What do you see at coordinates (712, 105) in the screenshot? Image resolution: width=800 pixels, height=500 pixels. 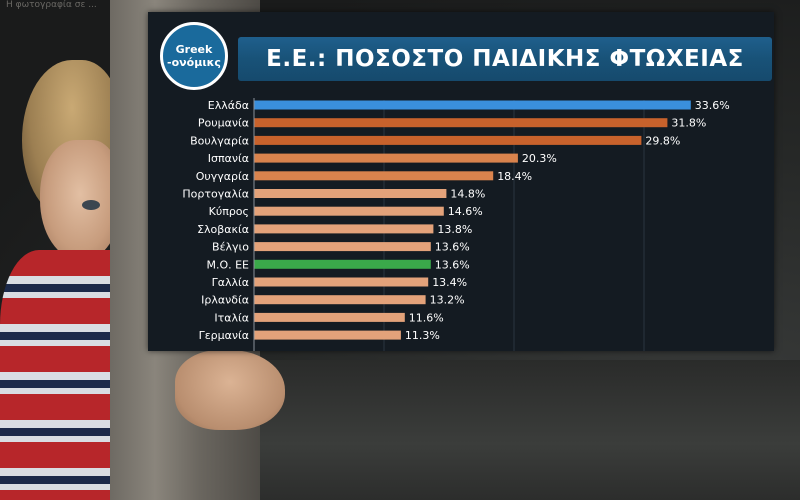 I see `value-label: 33.6%` at bounding box center [712, 105].